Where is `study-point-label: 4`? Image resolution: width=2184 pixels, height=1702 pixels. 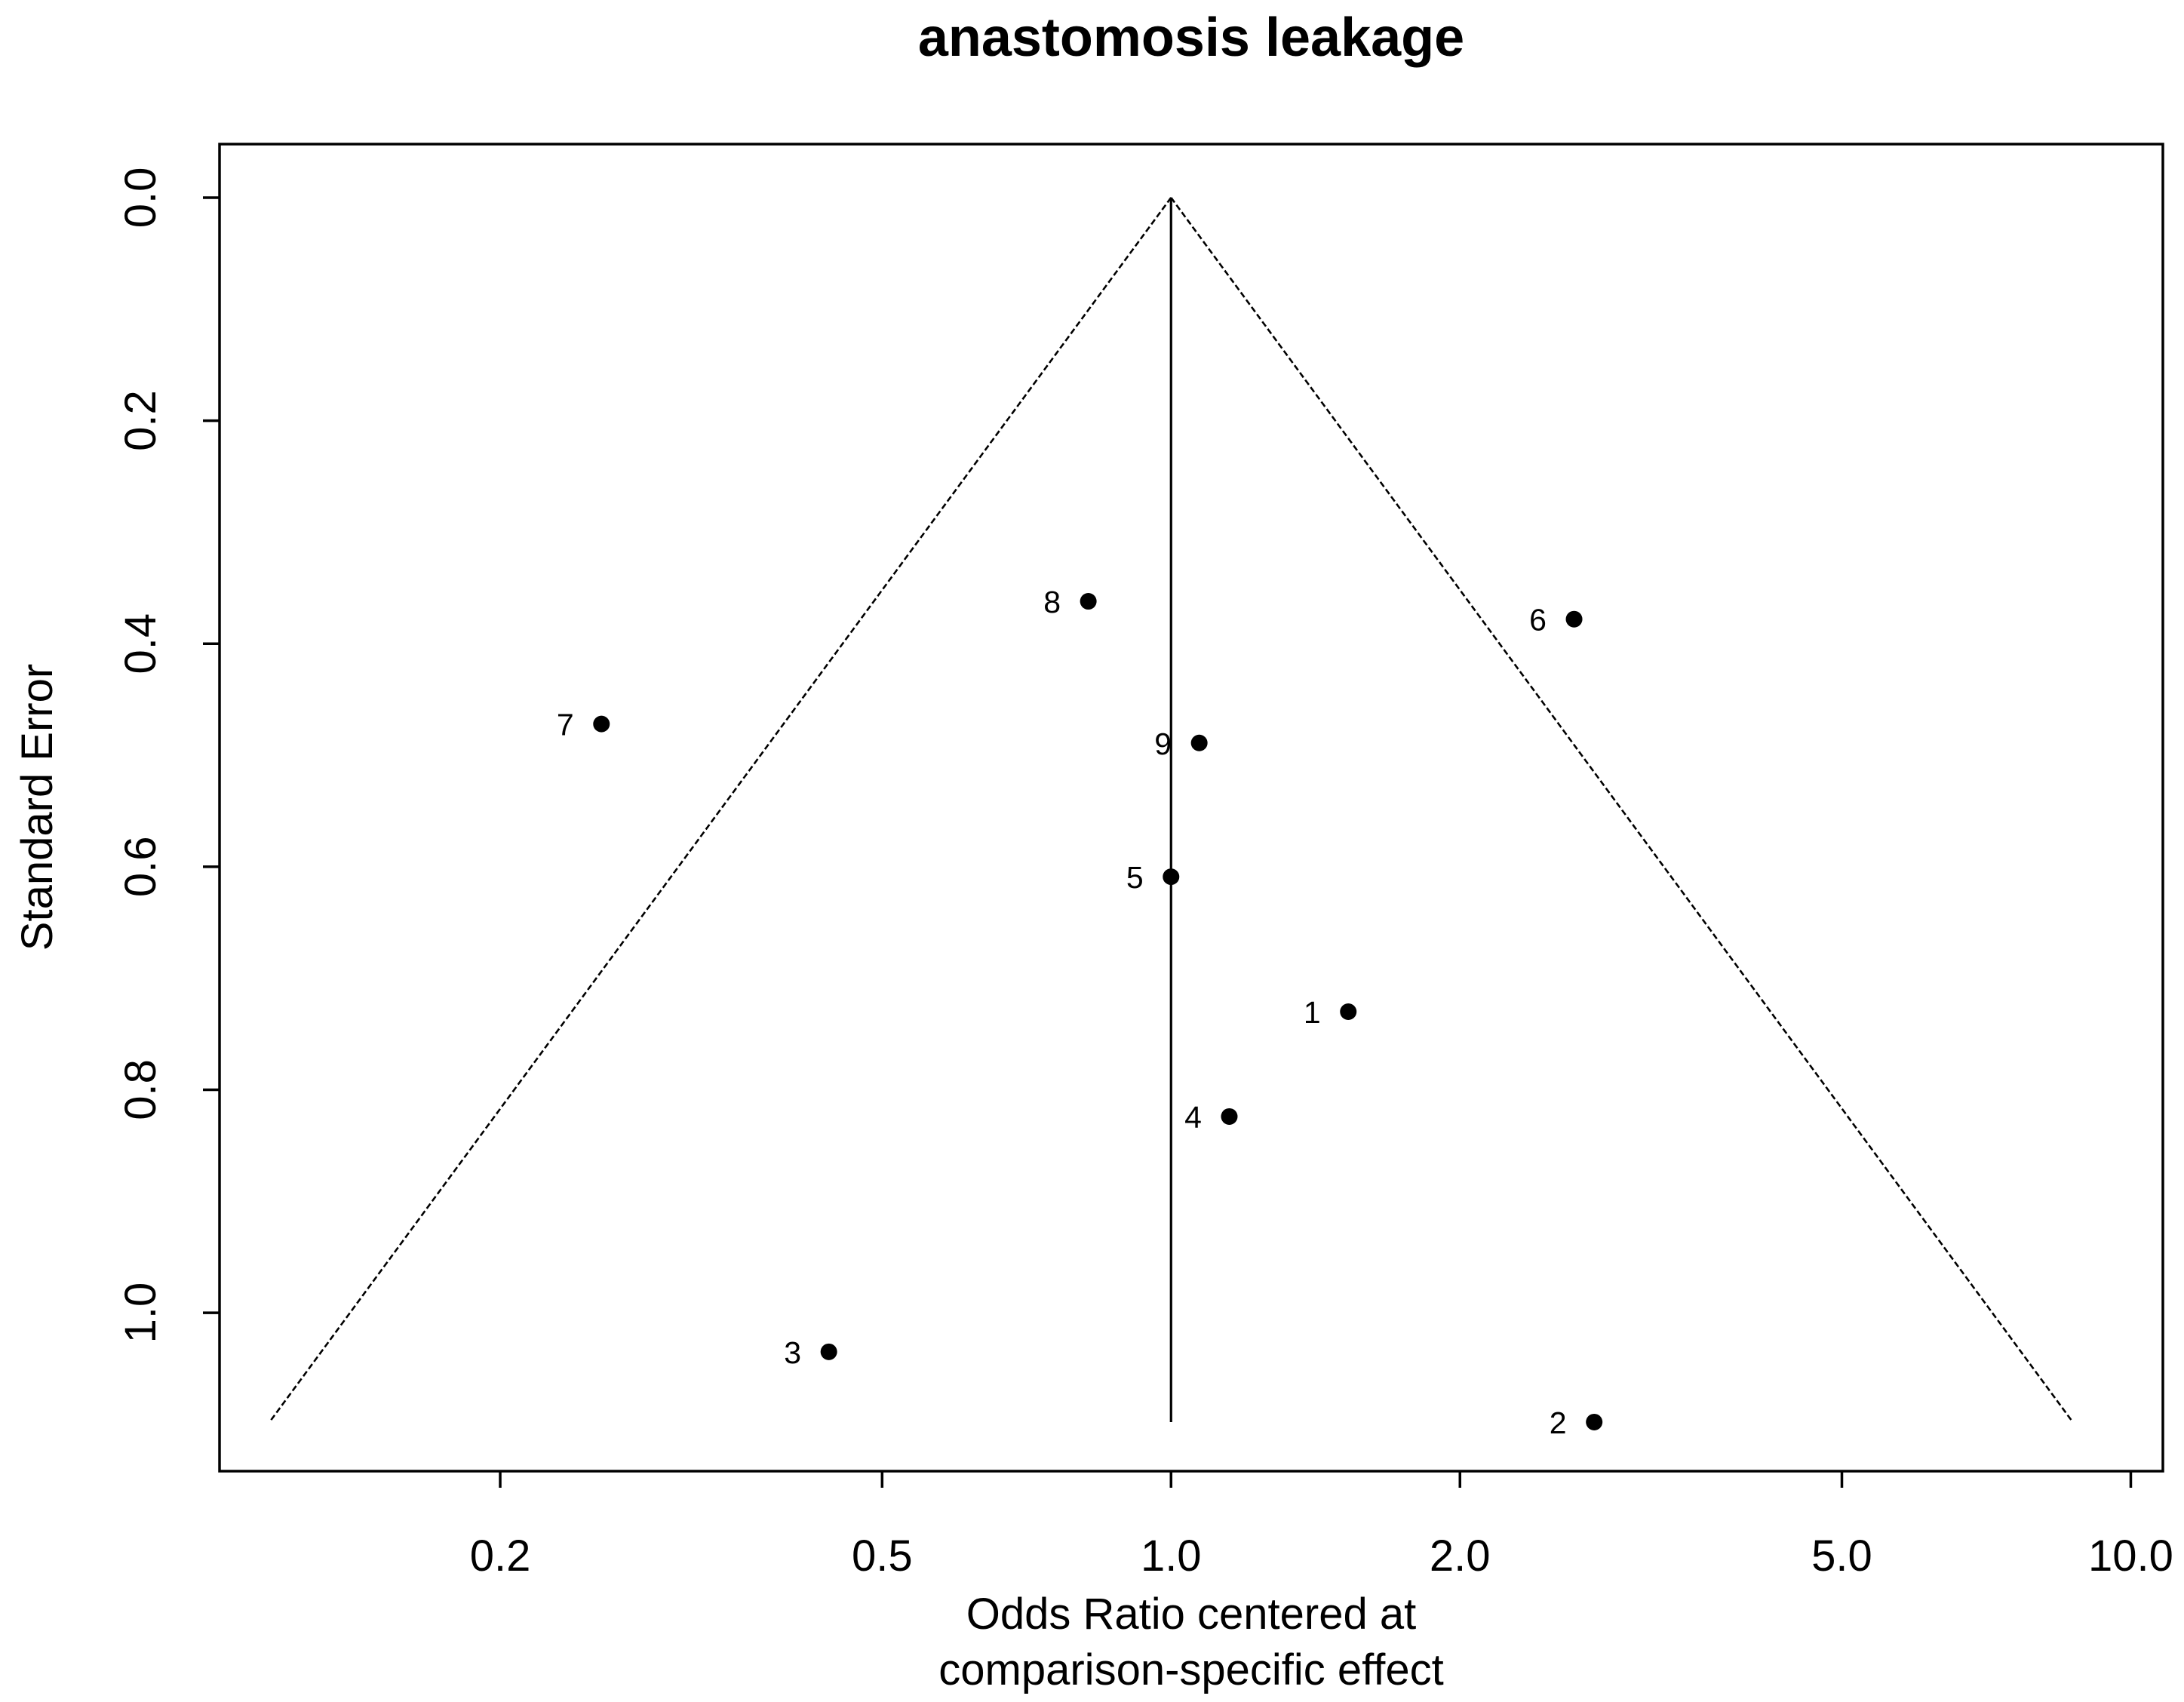 study-point-label: 4 is located at coordinates (1193, 1118).